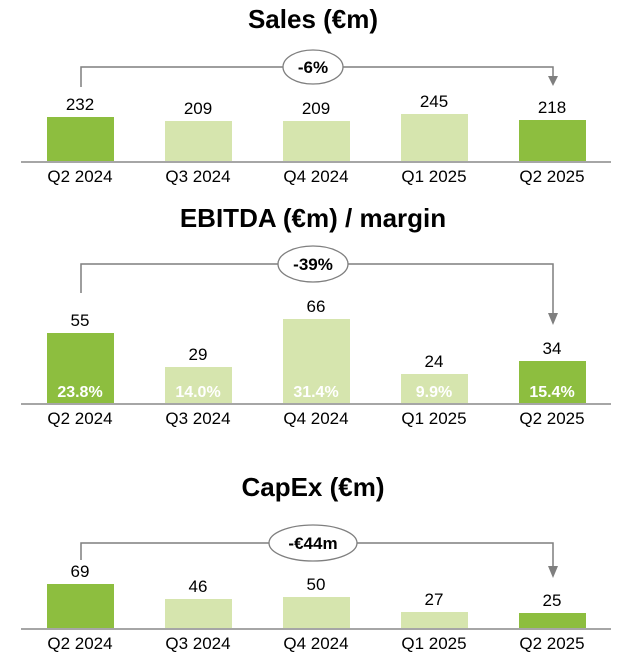 This screenshot has height=670, width=626. I want to click on bar-value-label: 218, so click(552, 107).